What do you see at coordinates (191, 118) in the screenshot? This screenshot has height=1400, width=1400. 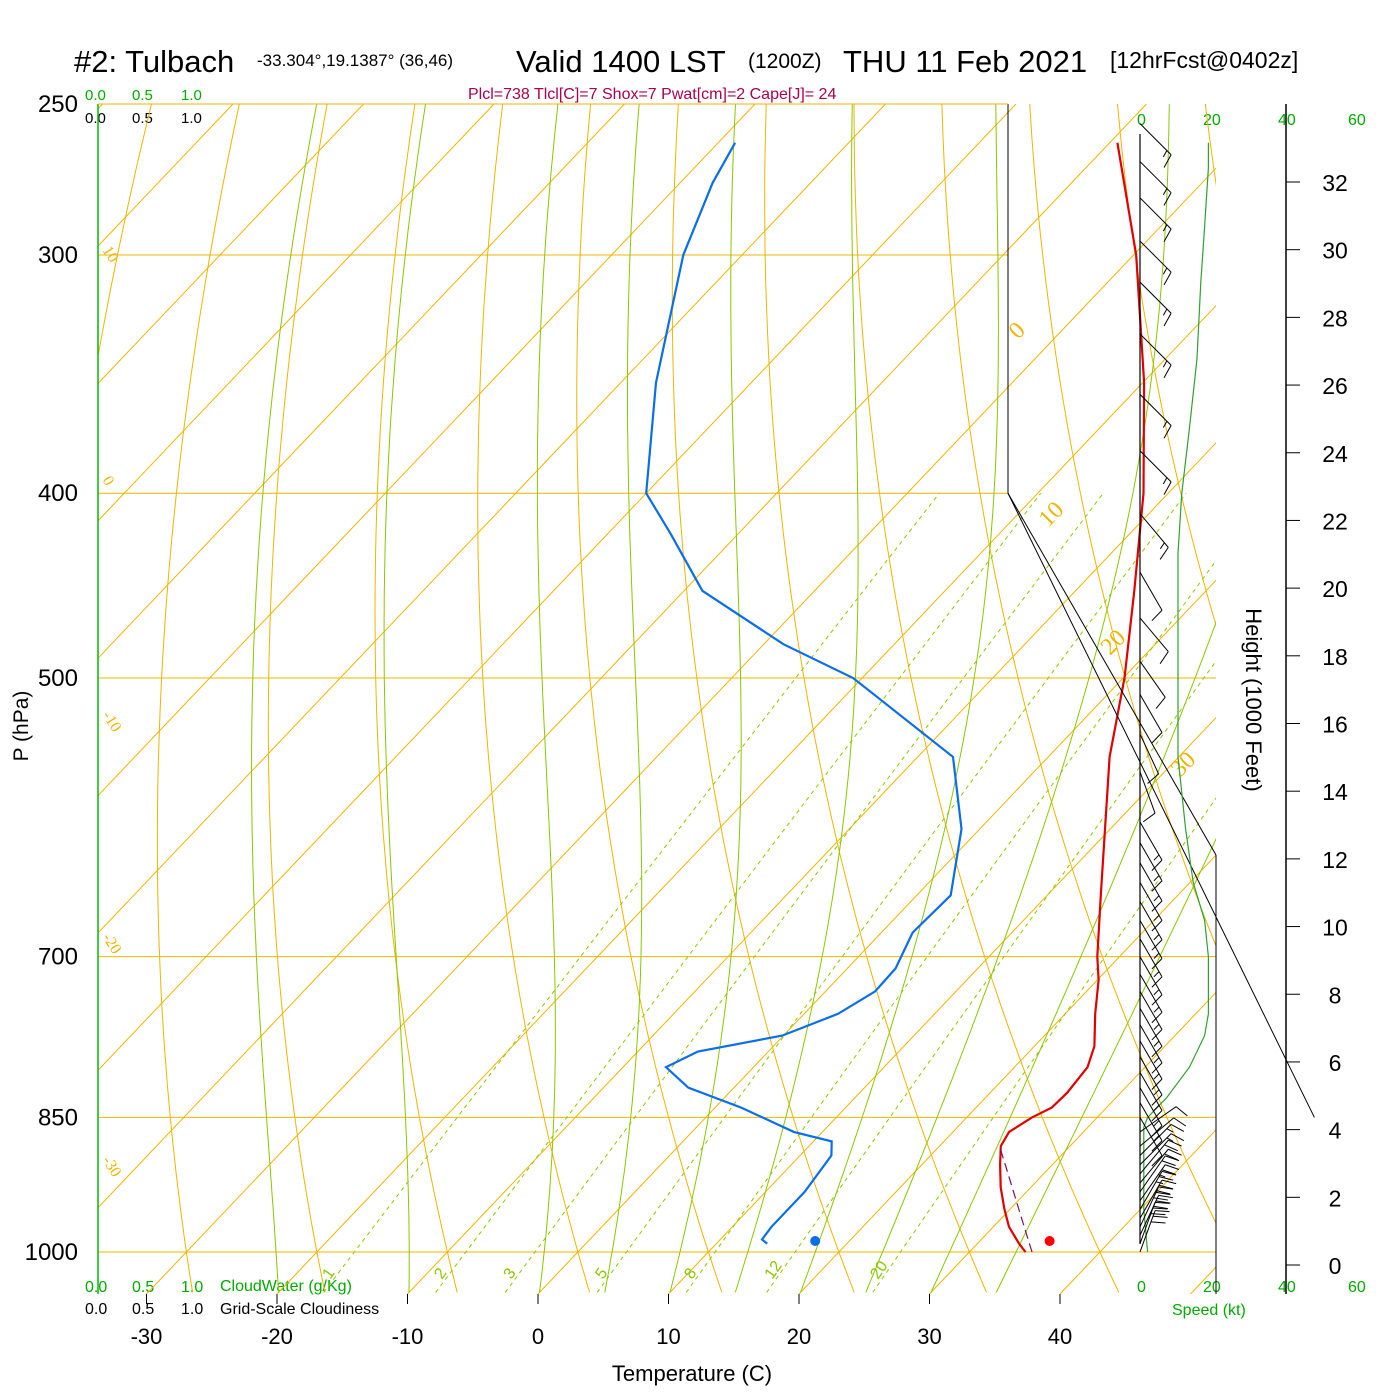 I see `cloudiness-top-2: 1.0` at bounding box center [191, 118].